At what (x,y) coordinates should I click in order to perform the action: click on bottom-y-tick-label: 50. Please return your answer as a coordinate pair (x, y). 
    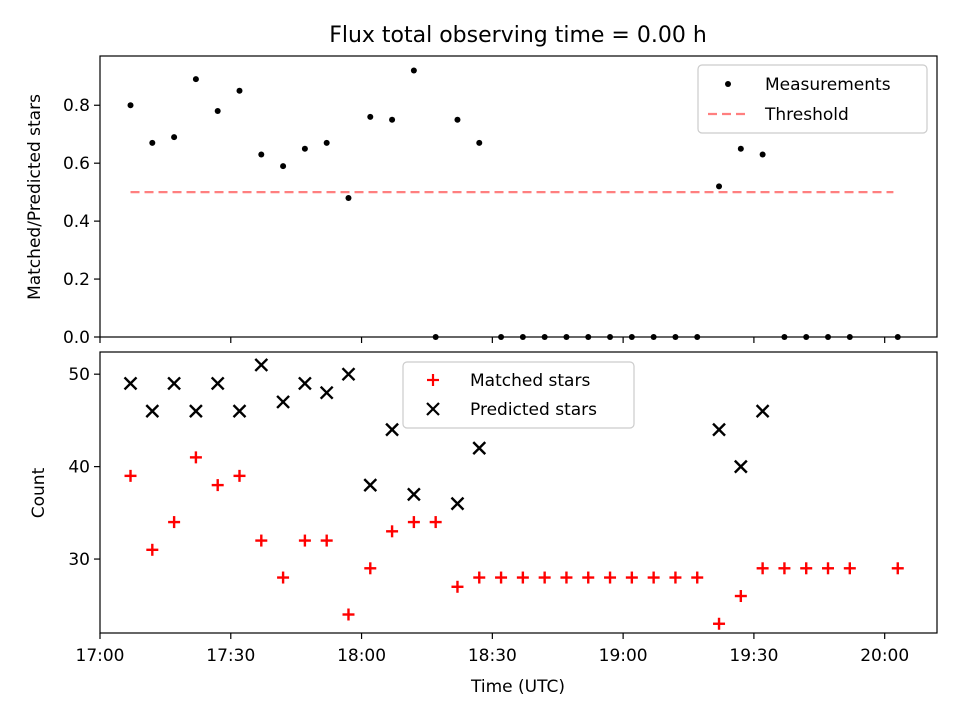
    Looking at the image, I should click on (79, 375).